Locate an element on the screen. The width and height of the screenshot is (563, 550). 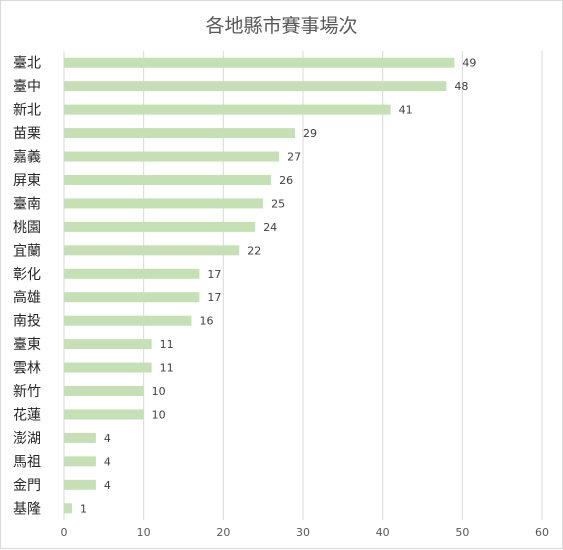
category-label: 高雄 is located at coordinates (27, 297).